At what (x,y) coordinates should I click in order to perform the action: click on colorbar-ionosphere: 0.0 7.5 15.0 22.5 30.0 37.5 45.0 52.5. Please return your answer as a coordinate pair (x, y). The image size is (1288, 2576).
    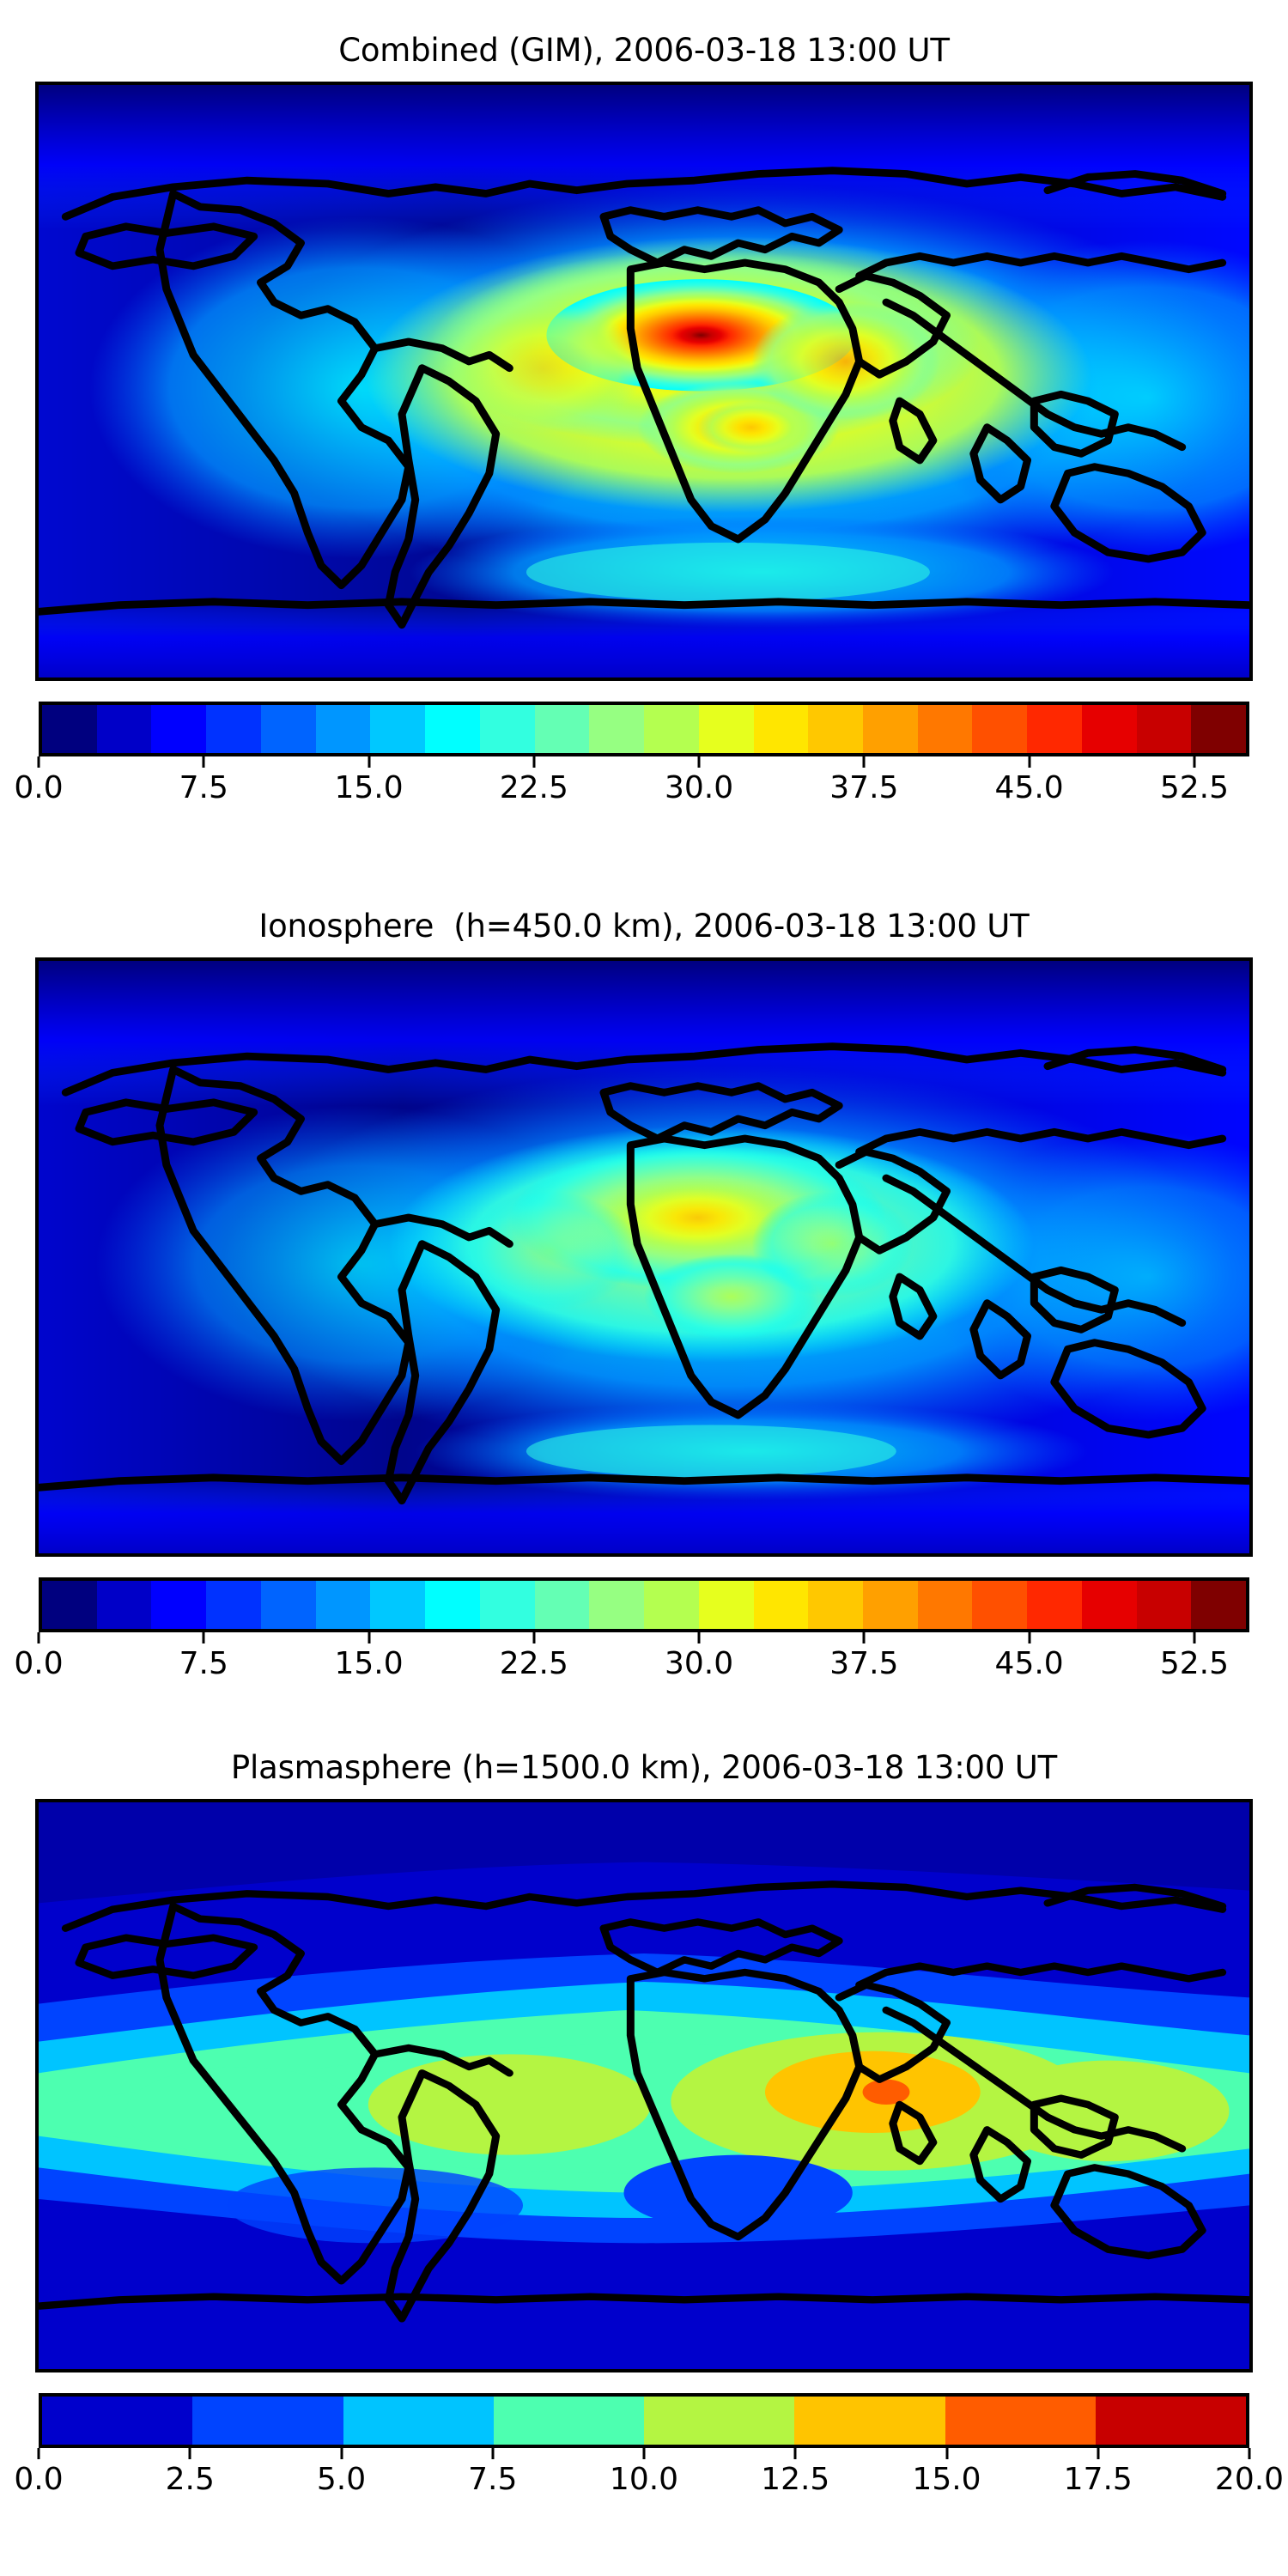
    Looking at the image, I should click on (631, 1631).